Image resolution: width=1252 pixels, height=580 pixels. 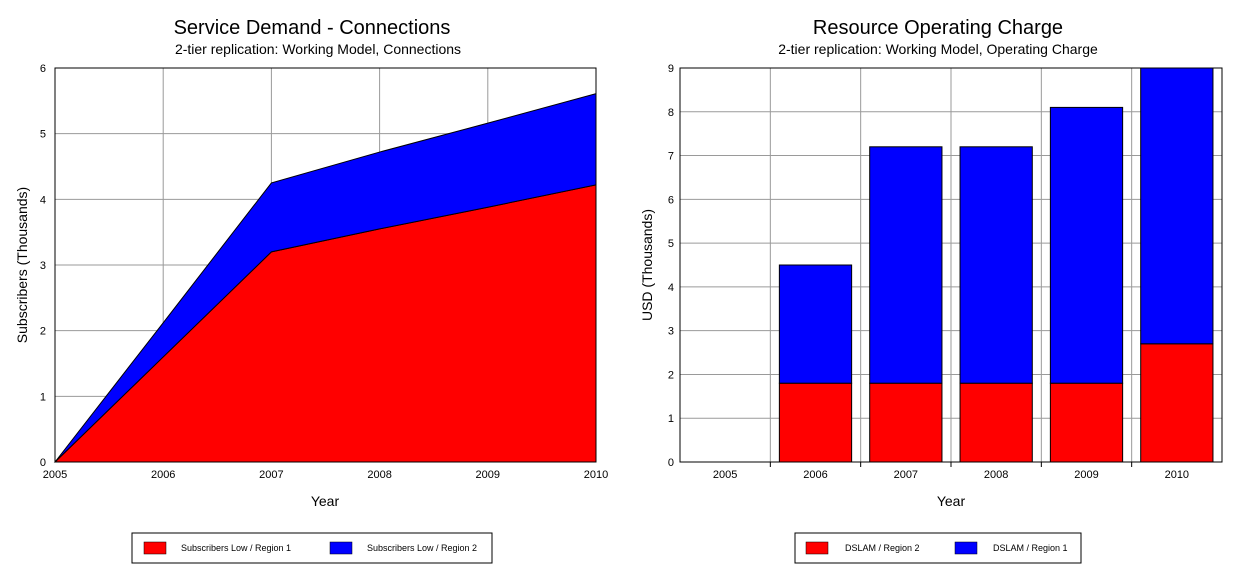 I want to click on legend-label: Subscribers Low / Region 2, so click(x=422, y=548).